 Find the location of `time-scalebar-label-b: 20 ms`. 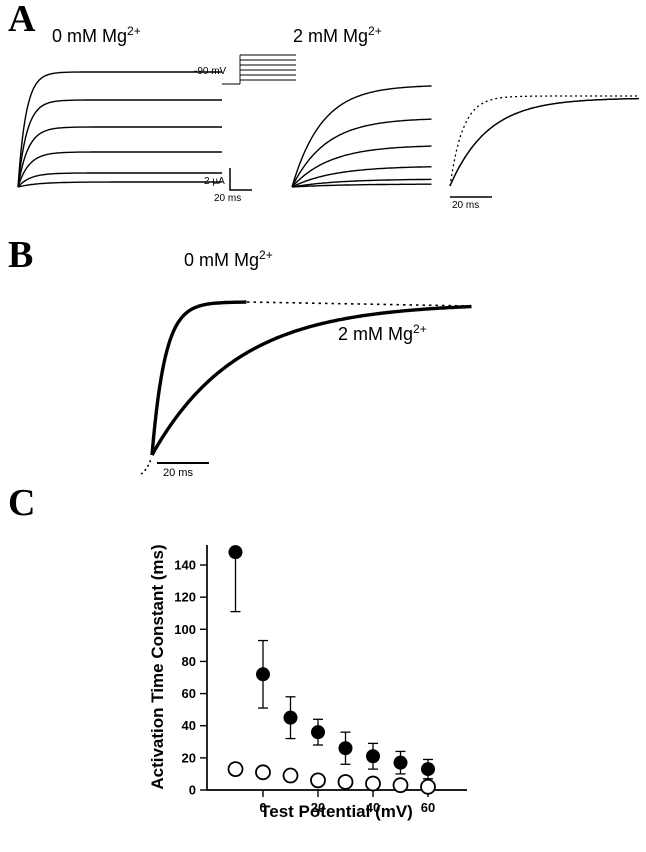

time-scalebar-label-b: 20 ms is located at coordinates (178, 473).